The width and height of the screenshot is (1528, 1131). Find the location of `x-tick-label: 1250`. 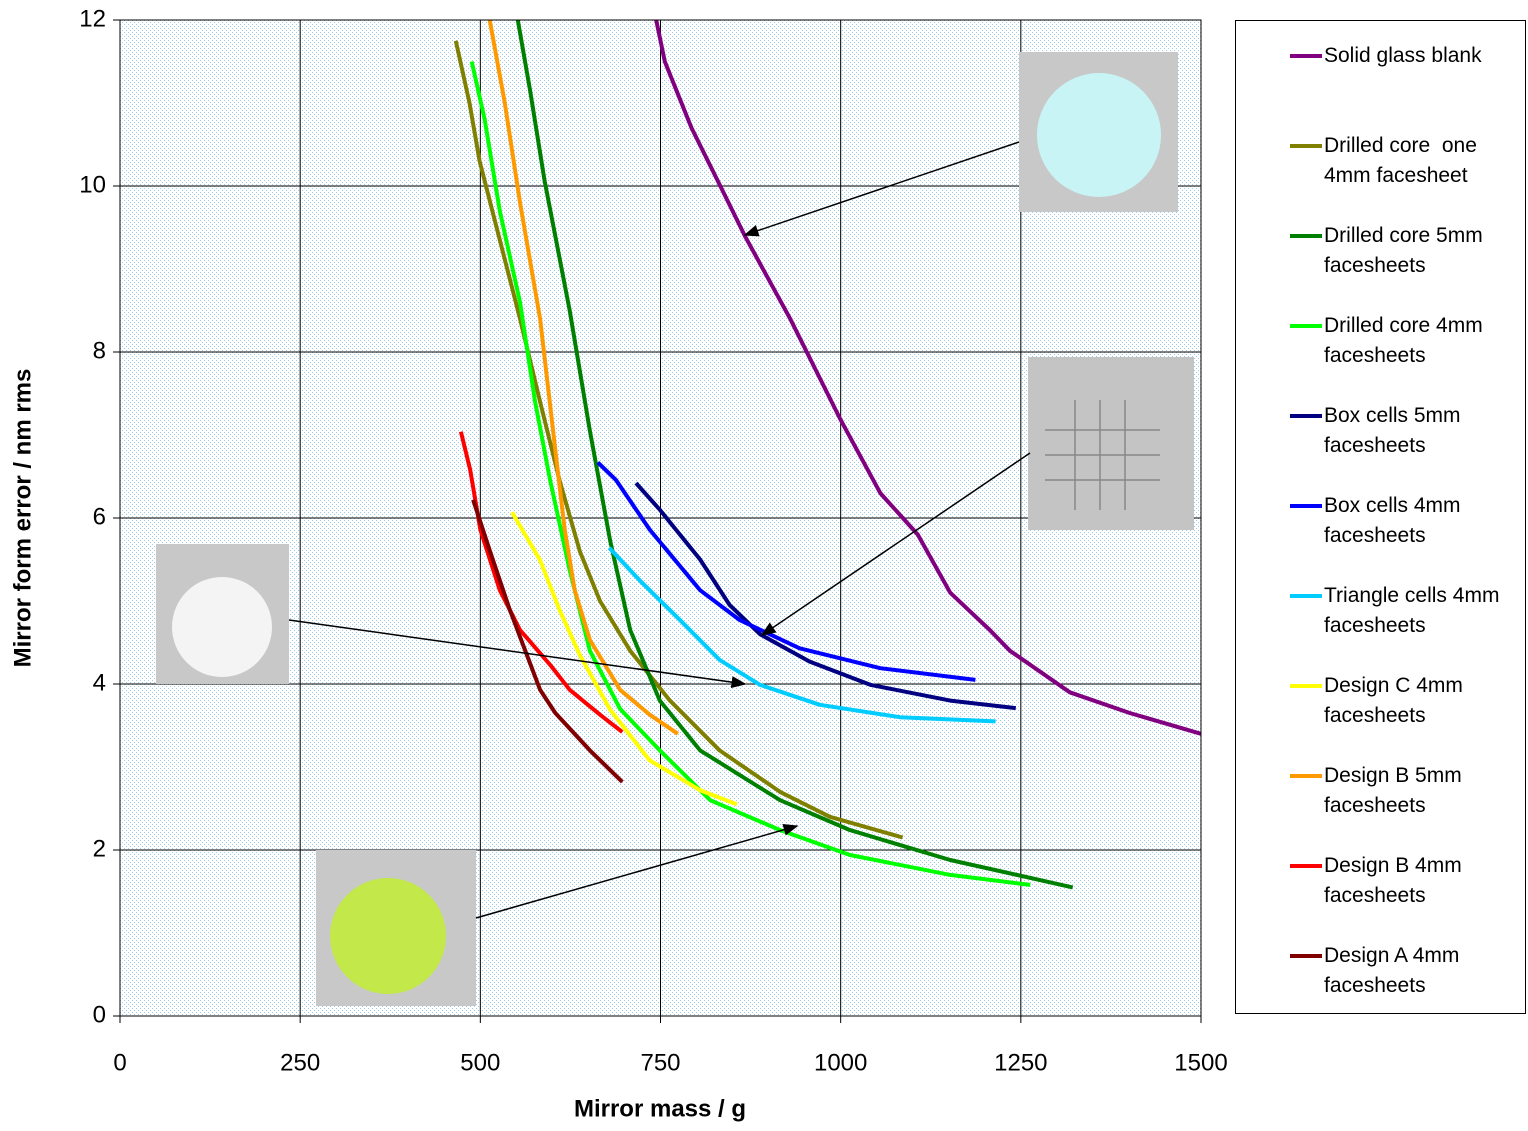

x-tick-label: 1250 is located at coordinates (1020, 1062).